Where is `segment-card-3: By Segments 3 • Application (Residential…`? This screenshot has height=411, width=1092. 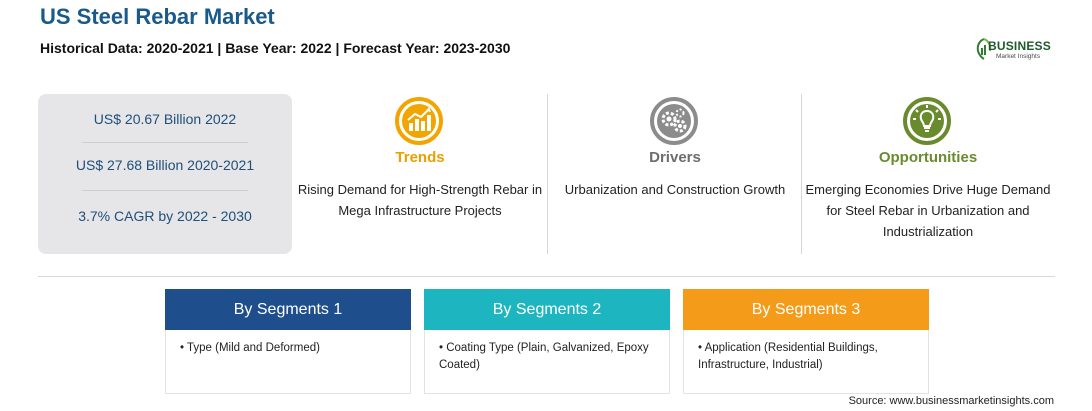 segment-card-3: By Segments 3 • Application (Residential… is located at coordinates (806, 341).